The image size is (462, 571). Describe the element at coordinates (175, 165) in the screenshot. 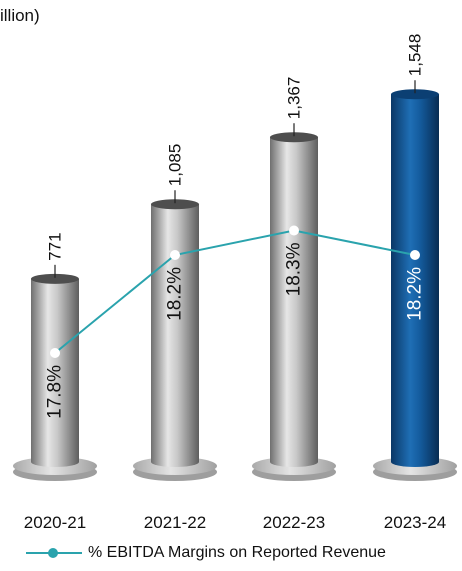

I see `bar-value-label: 1,085` at that location.